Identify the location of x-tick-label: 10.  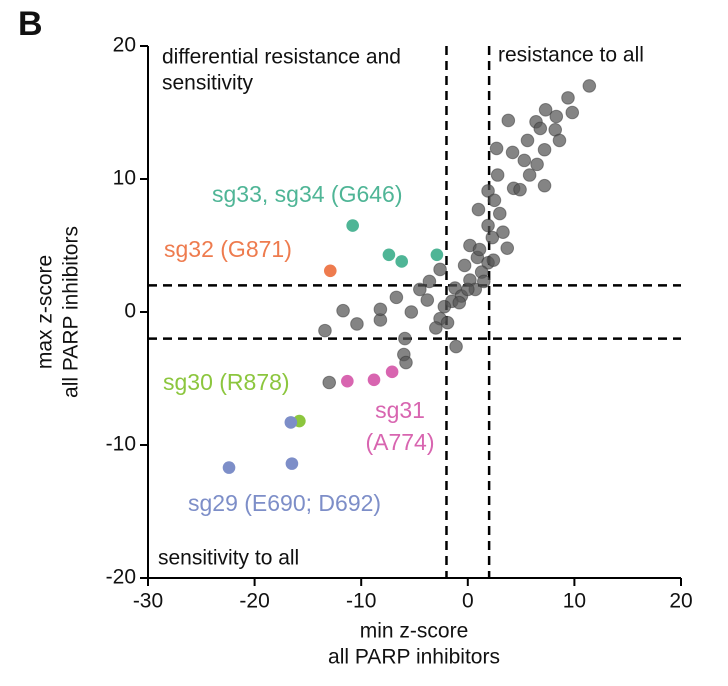
(574, 601).